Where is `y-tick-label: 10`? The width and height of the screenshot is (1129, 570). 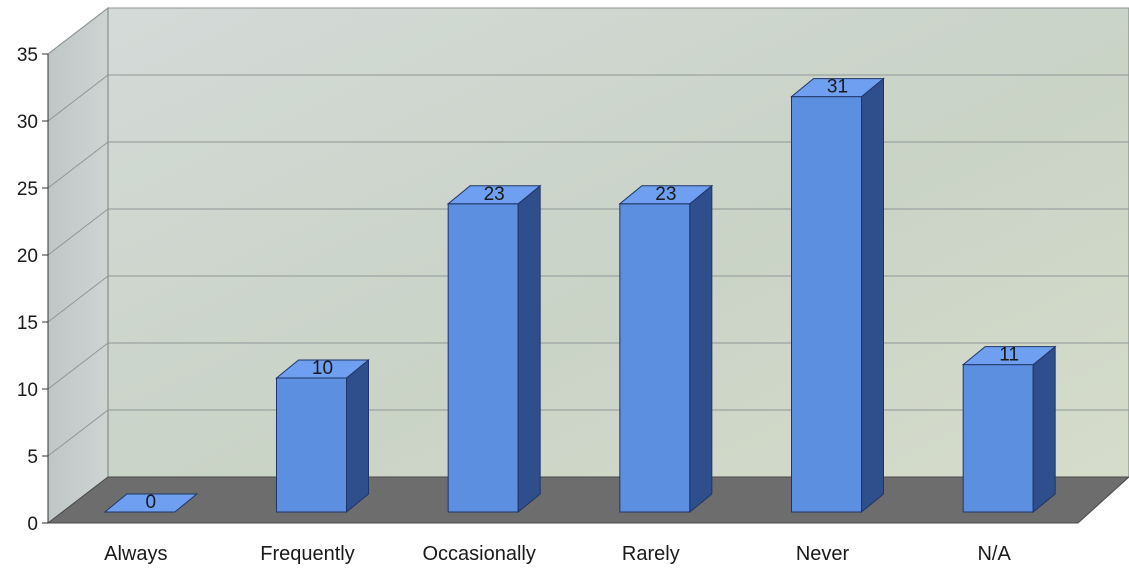 y-tick-label: 10 is located at coordinates (27, 390).